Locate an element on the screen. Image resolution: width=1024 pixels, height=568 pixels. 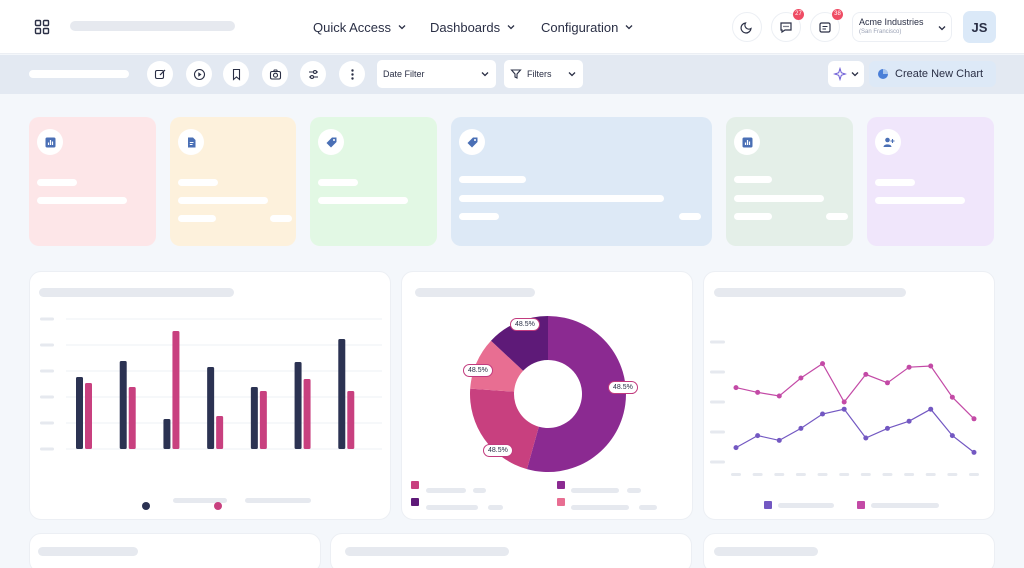
messages-button: 27 is located at coordinates (787, 25).